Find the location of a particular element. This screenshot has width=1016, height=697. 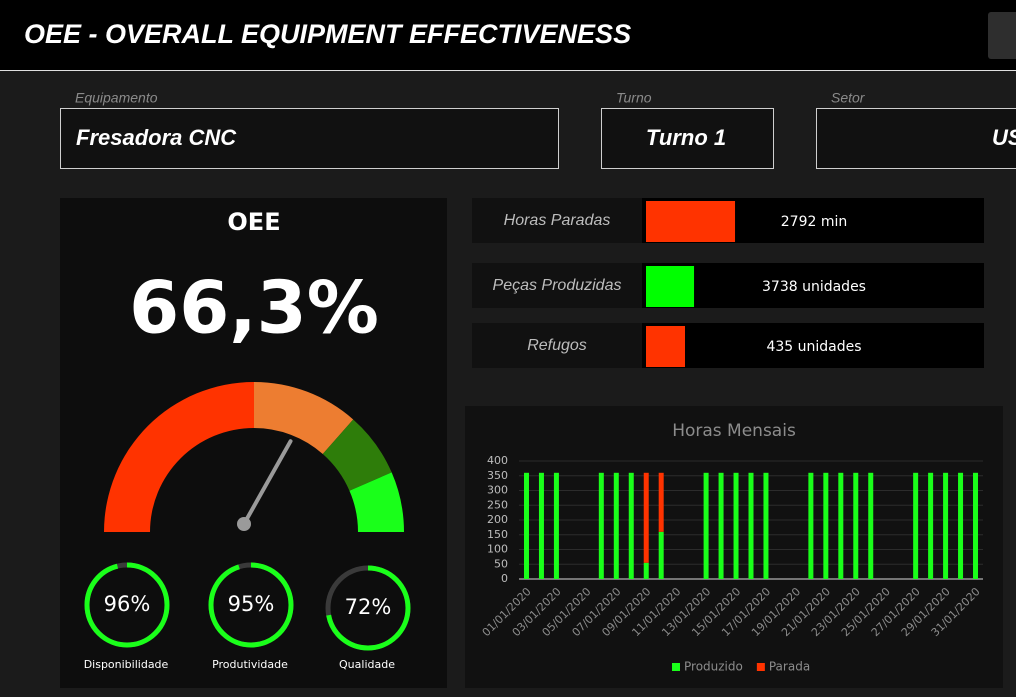

chart-title: Horas Mensais is located at coordinates (734, 431).